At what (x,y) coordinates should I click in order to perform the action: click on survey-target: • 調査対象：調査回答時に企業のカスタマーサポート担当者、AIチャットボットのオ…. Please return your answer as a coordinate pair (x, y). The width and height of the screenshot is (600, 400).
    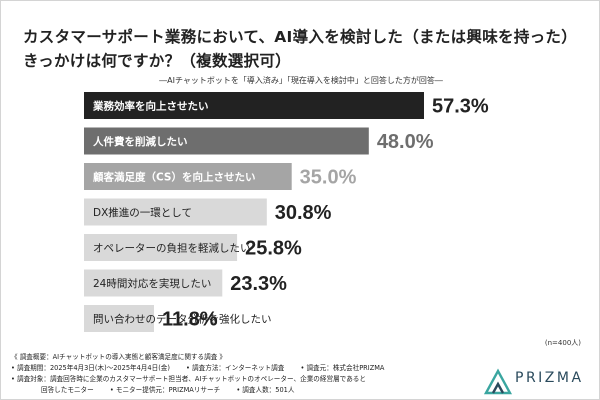
    Looking at the image, I should click on (188, 379).